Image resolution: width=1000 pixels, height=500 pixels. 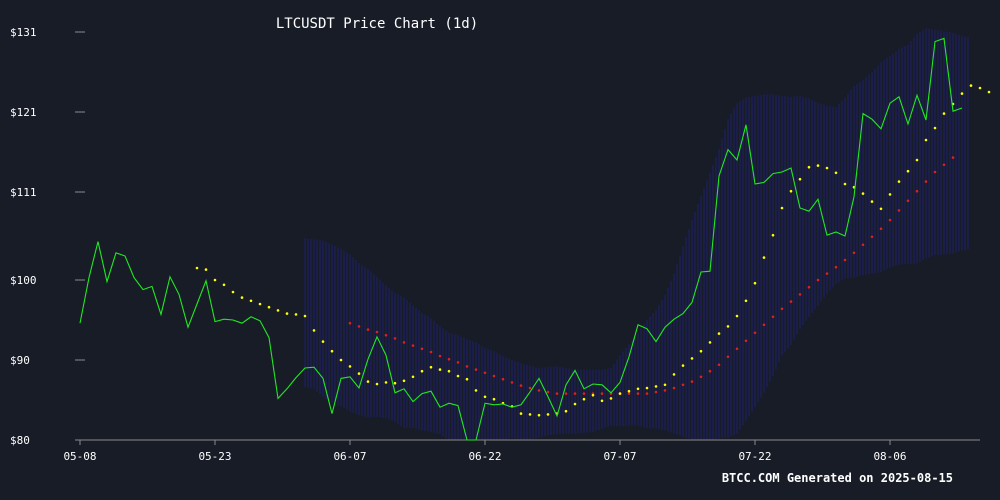 I want to click on x-tick-label: 05-08, so click(x=79, y=456).